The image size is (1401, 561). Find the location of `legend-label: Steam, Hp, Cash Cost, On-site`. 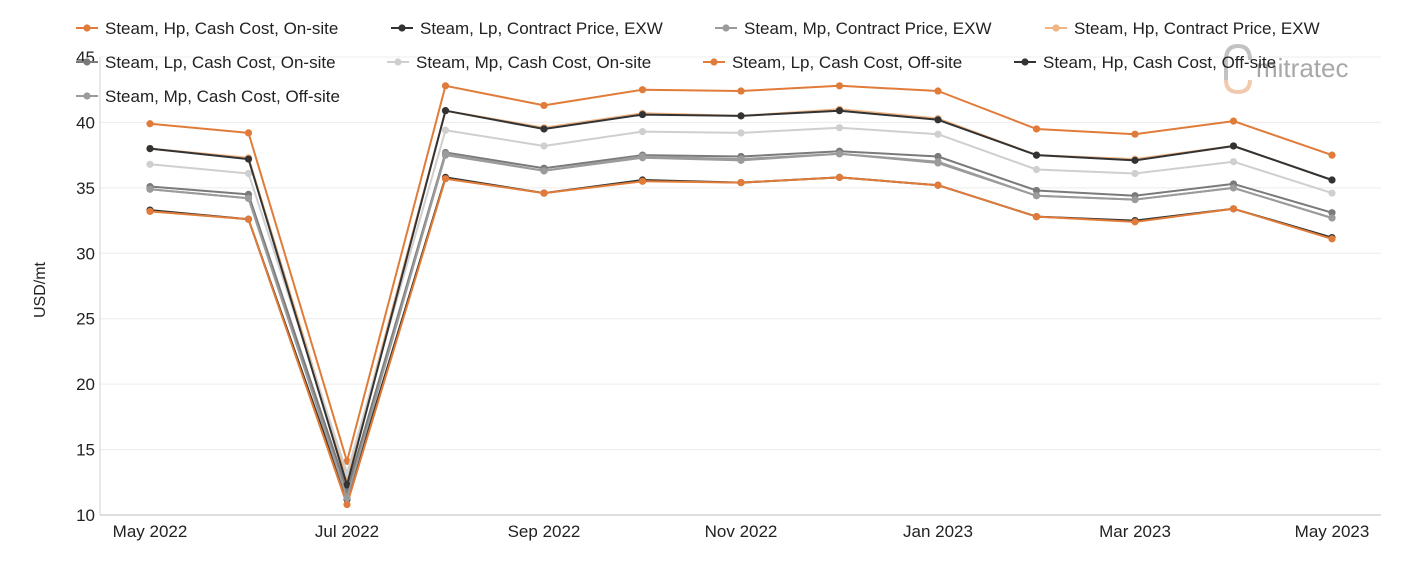

legend-label: Steam, Hp, Cash Cost, On-site is located at coordinates (221, 28).